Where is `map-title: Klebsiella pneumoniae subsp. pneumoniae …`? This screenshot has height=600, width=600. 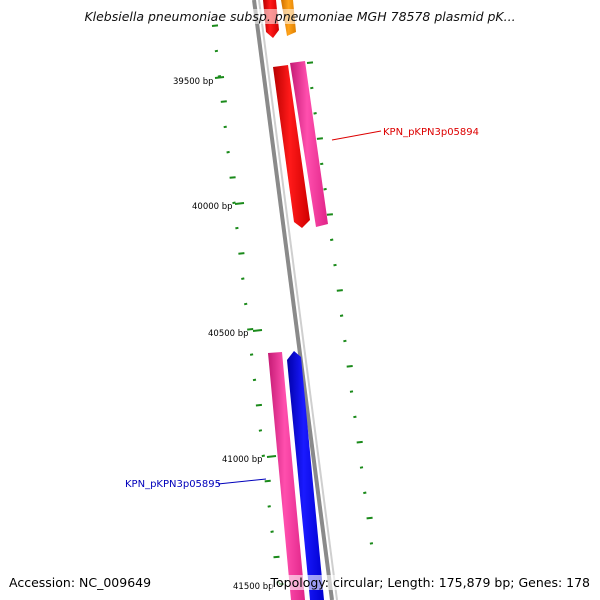 map-title: Klebsiella pneumoniae subsp. pneumoniae … is located at coordinates (300, 16).